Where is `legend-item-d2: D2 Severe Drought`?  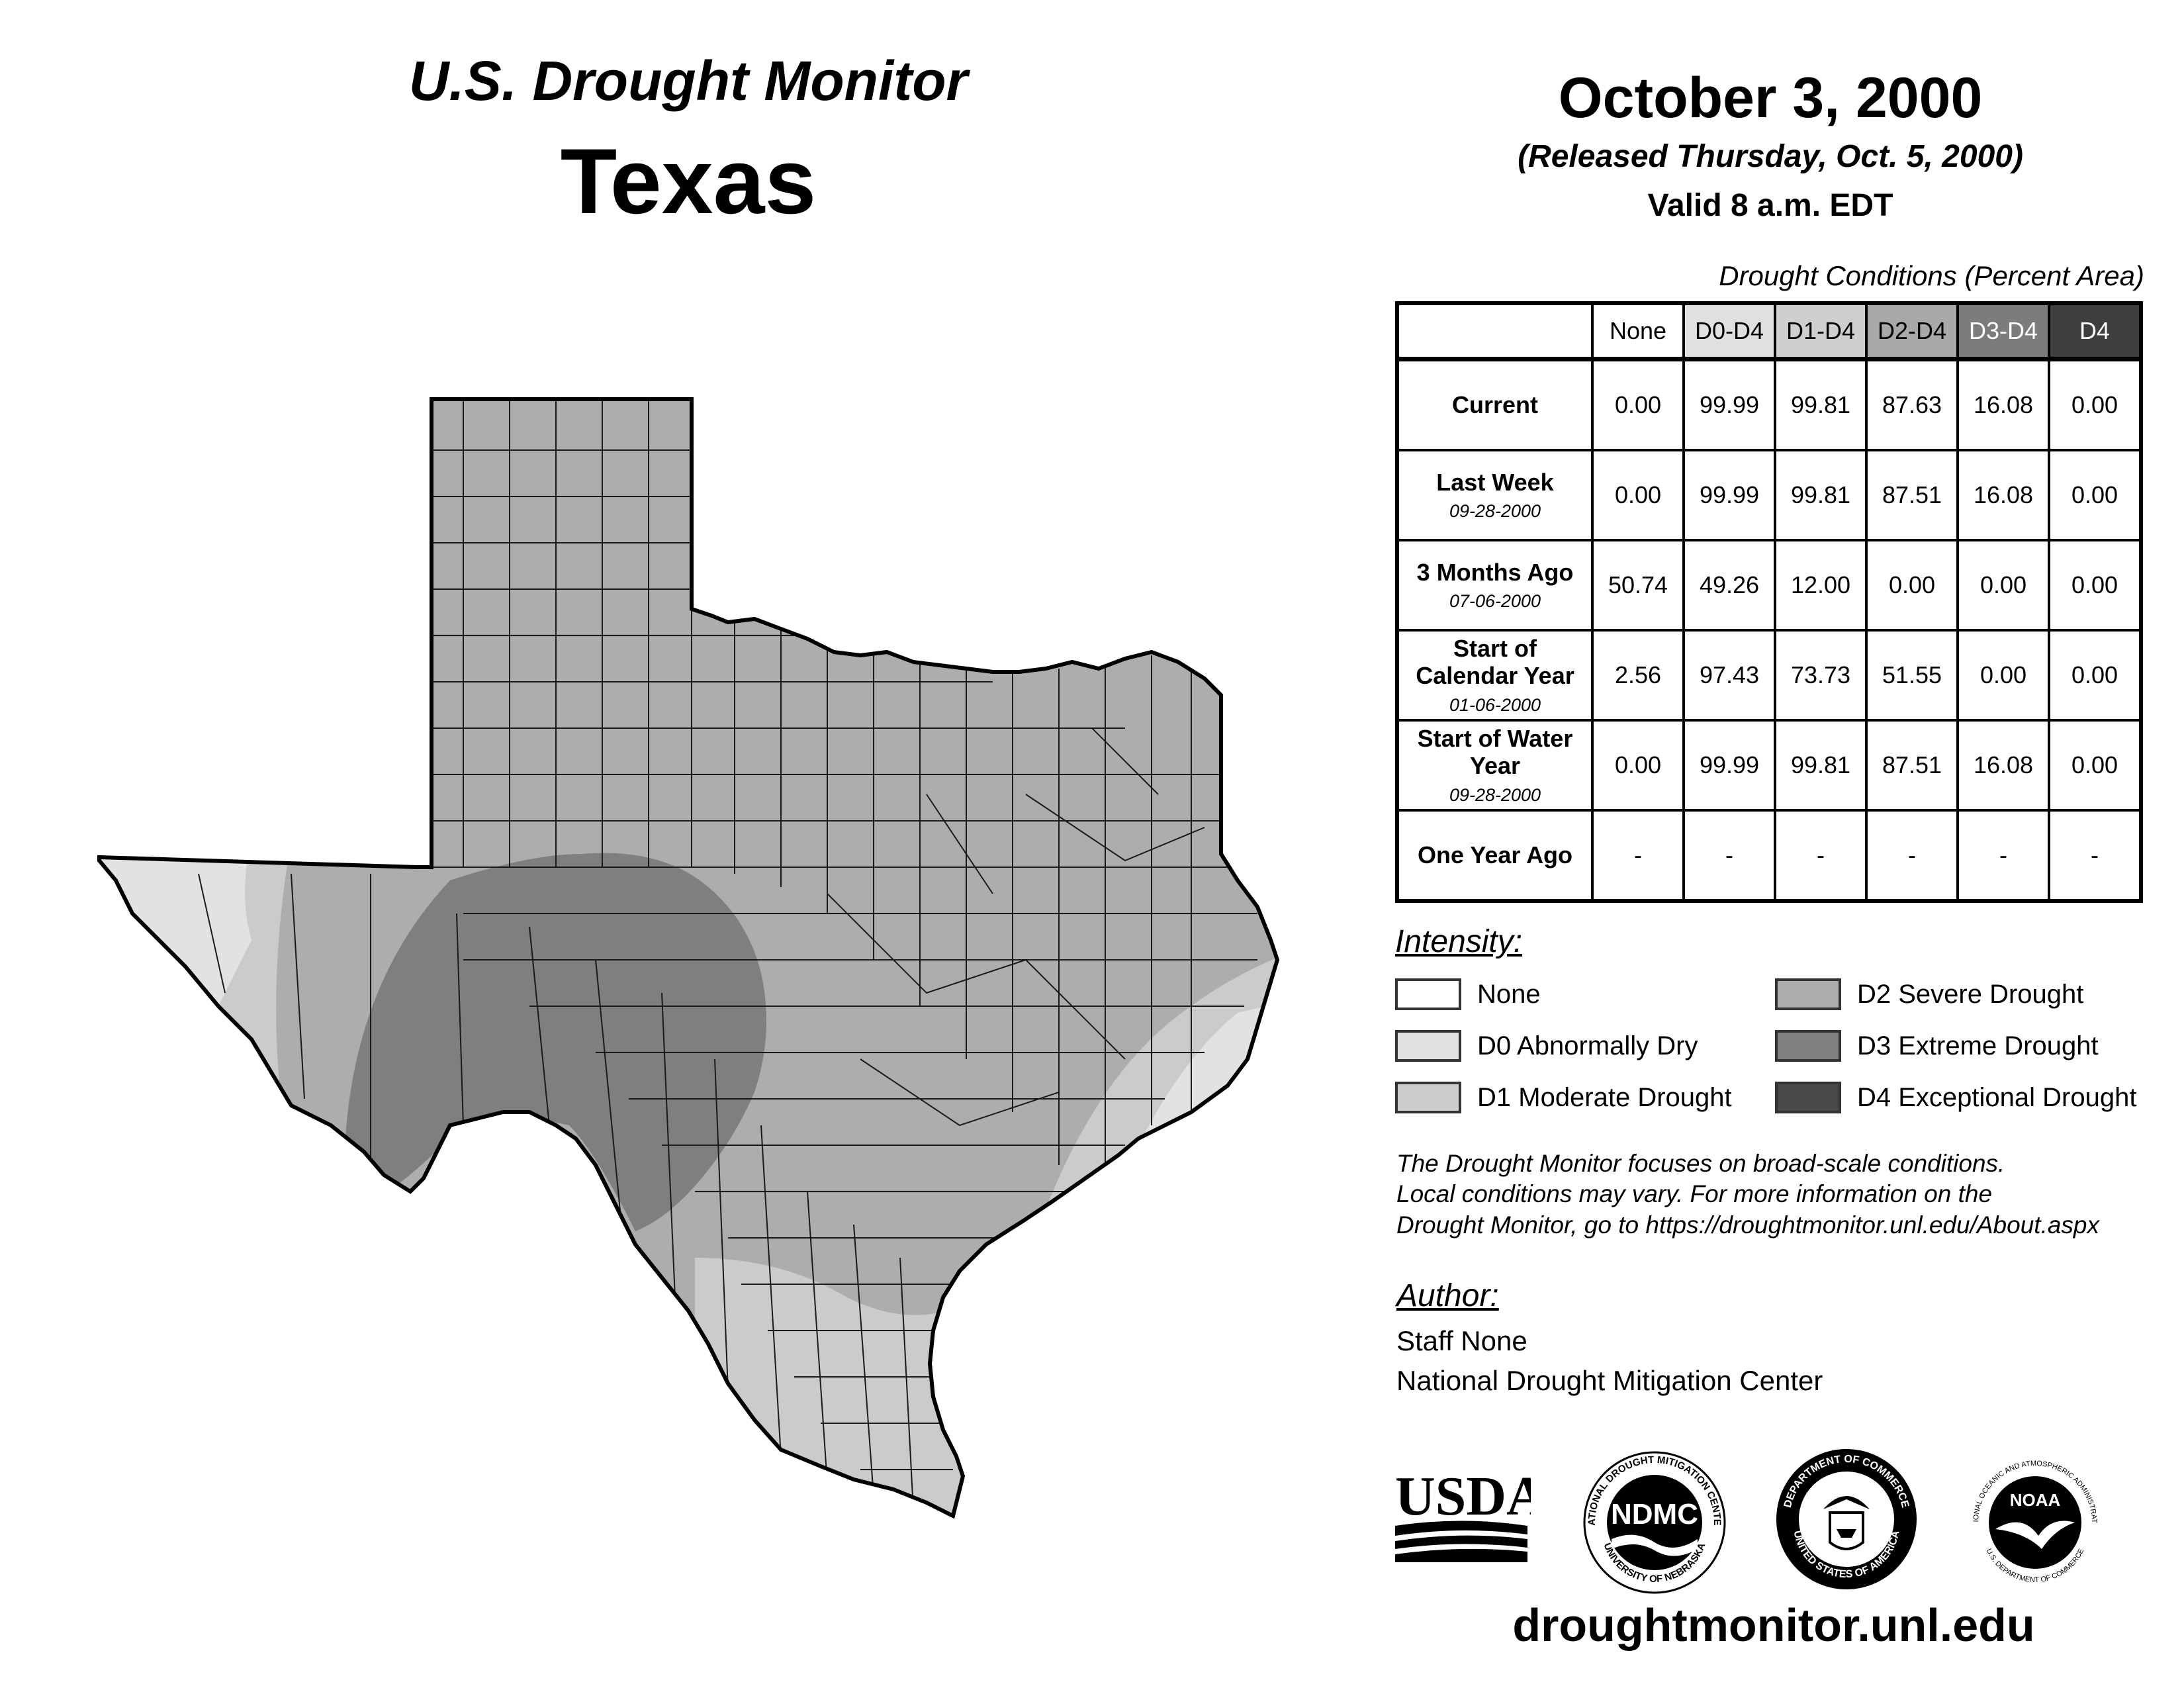
legend-item-d2: D2 Severe Drought is located at coordinates (1929, 994).